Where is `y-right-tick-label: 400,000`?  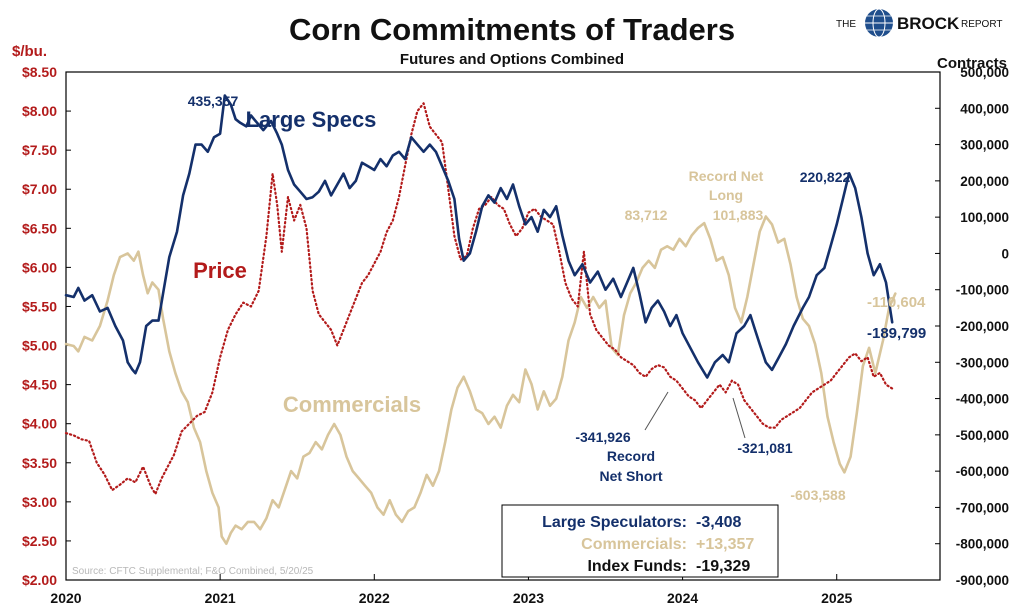
y-right-tick-label: 400,000 is located at coordinates (984, 108).